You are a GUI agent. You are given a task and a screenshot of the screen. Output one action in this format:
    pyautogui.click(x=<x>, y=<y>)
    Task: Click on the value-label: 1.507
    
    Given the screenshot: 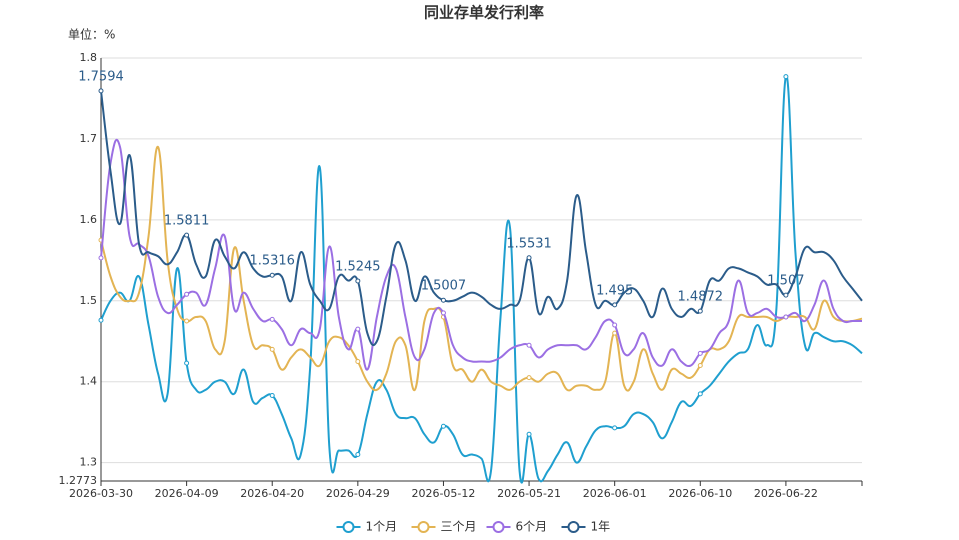 What is the action you would take?
    pyautogui.click(x=785, y=281)
    